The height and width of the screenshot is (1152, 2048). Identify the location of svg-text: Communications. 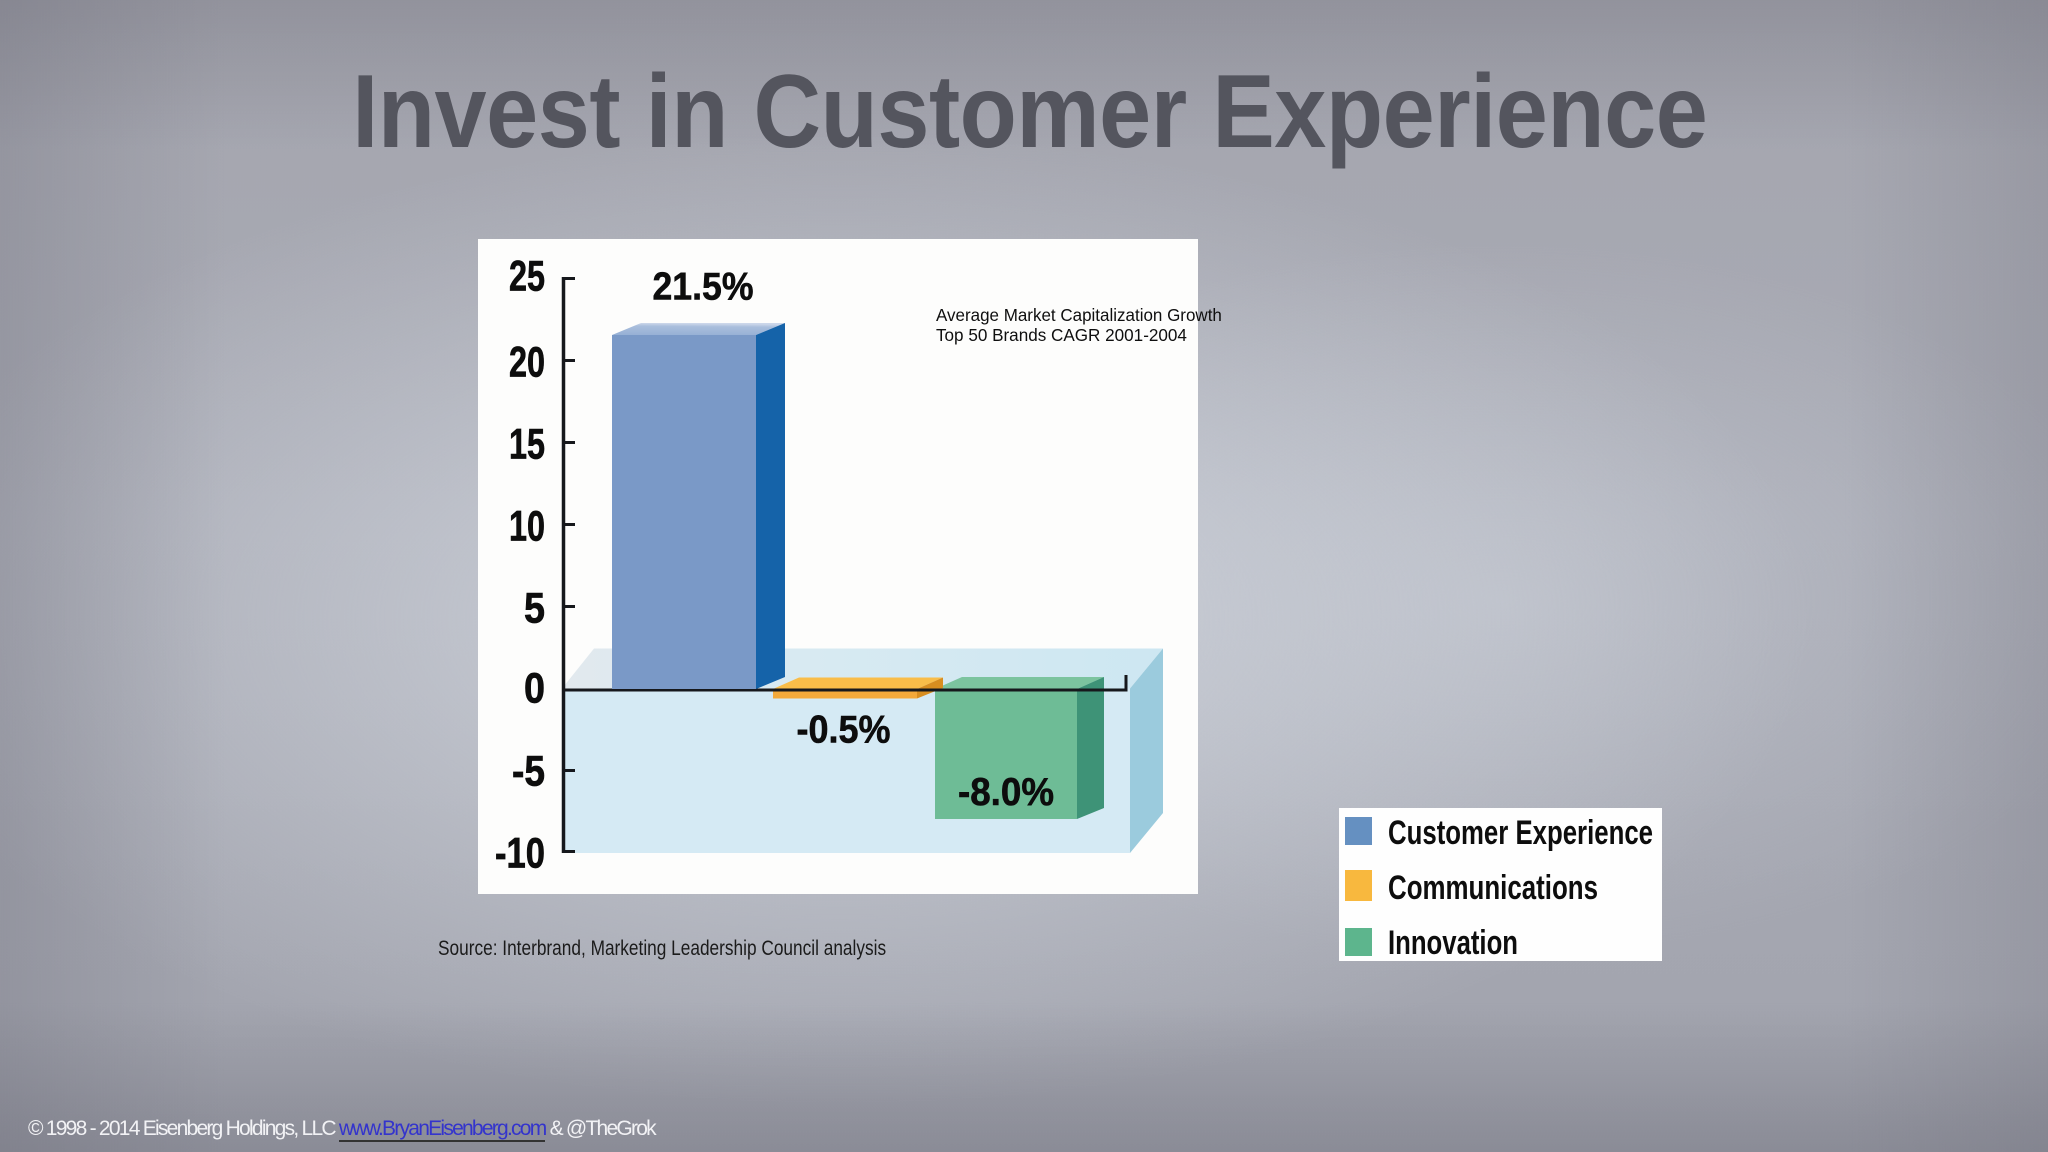
(1493, 888).